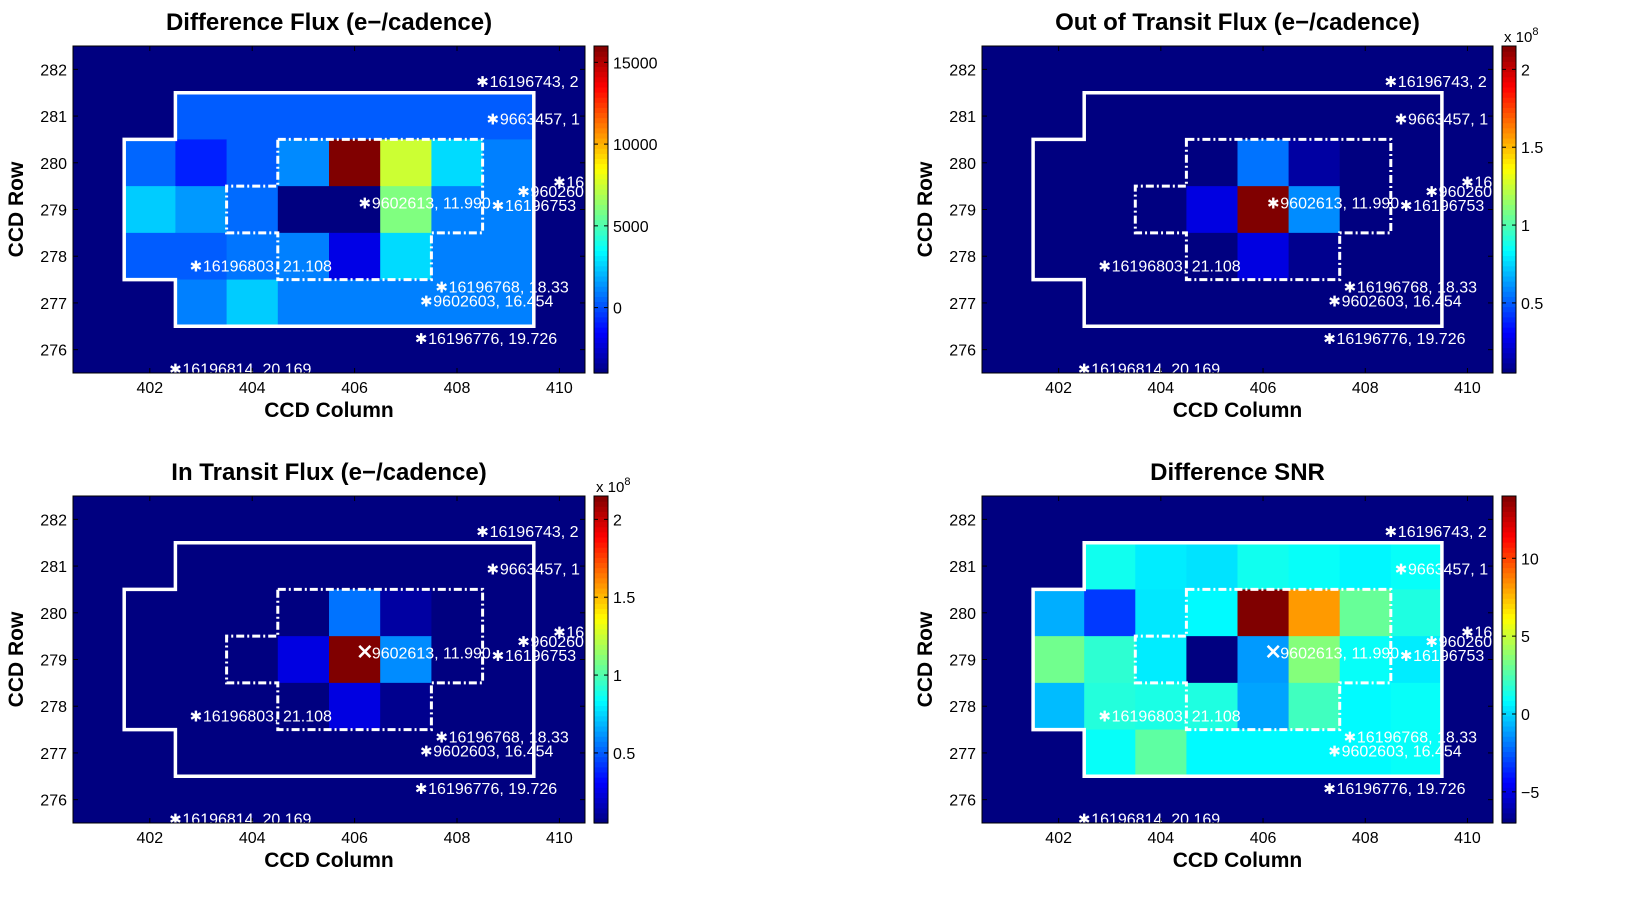 The width and height of the screenshot is (1625, 906). Describe the element at coordinates (562, 642) in the screenshot. I see `star-label: 9602602` at that location.